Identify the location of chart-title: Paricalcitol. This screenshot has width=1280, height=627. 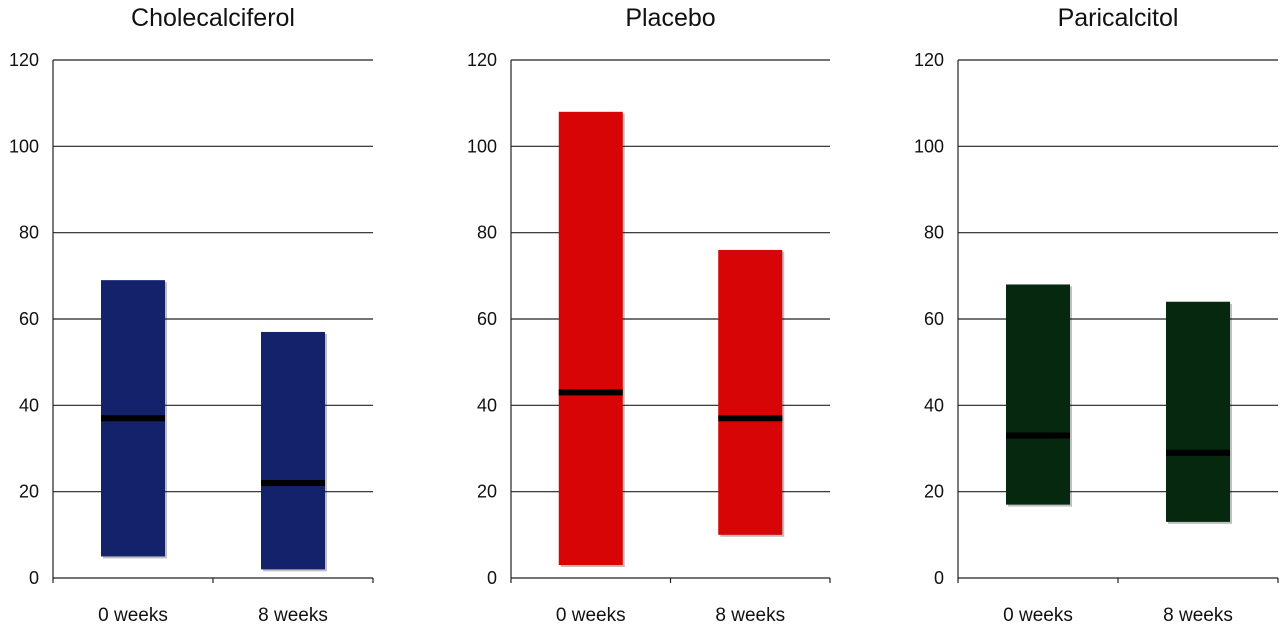
(1118, 18).